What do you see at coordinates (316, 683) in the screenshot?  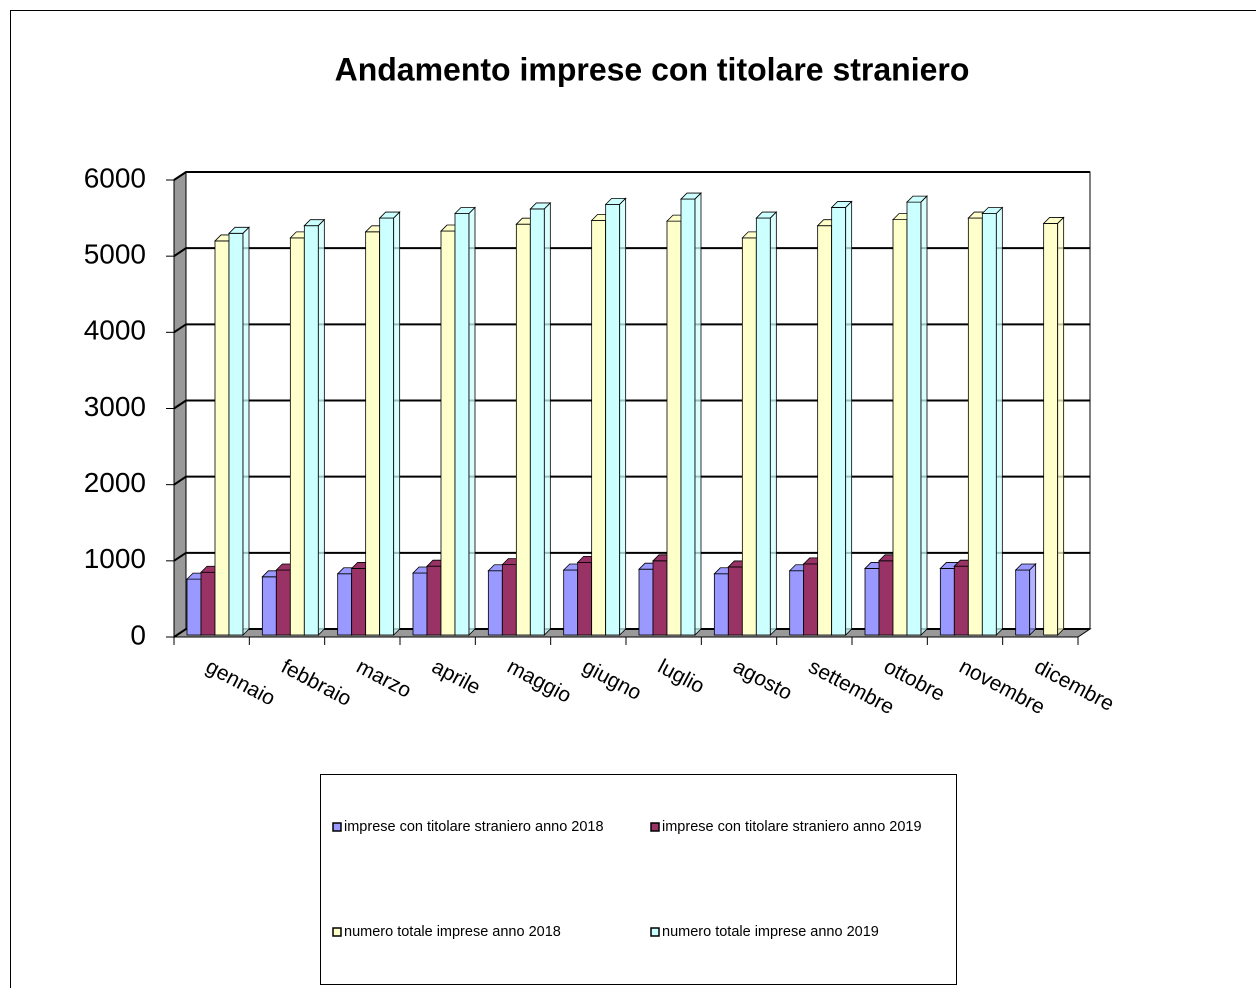 I see `x-tick-label: febbraio` at bounding box center [316, 683].